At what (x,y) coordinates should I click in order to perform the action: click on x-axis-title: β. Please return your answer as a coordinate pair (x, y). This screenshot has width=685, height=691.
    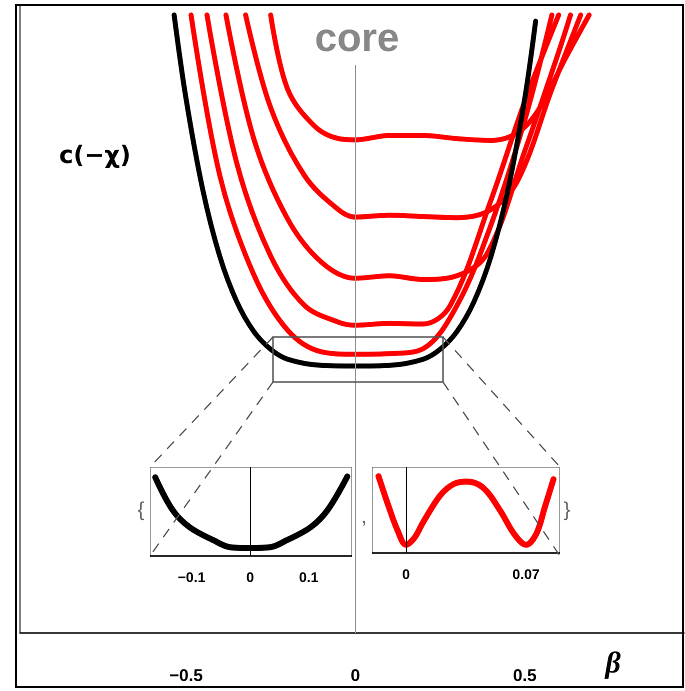
    Looking at the image, I should click on (613, 663).